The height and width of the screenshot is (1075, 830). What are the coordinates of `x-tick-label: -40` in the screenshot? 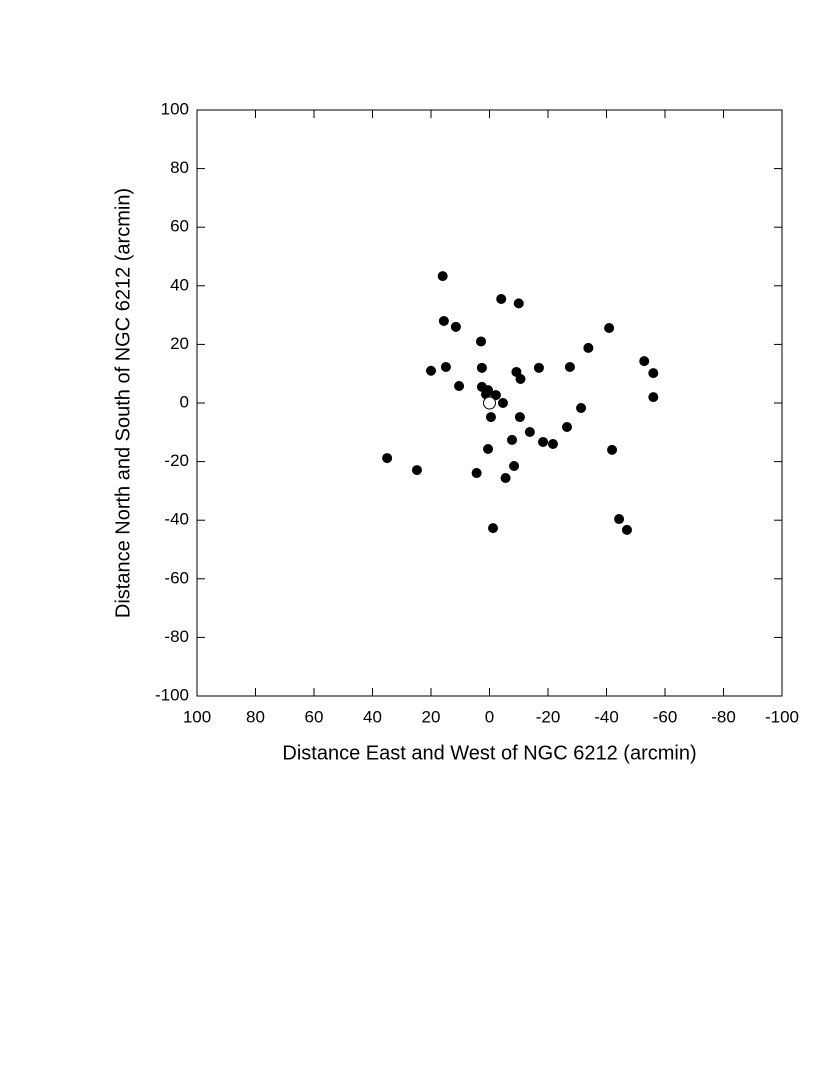 It's located at (606, 716).